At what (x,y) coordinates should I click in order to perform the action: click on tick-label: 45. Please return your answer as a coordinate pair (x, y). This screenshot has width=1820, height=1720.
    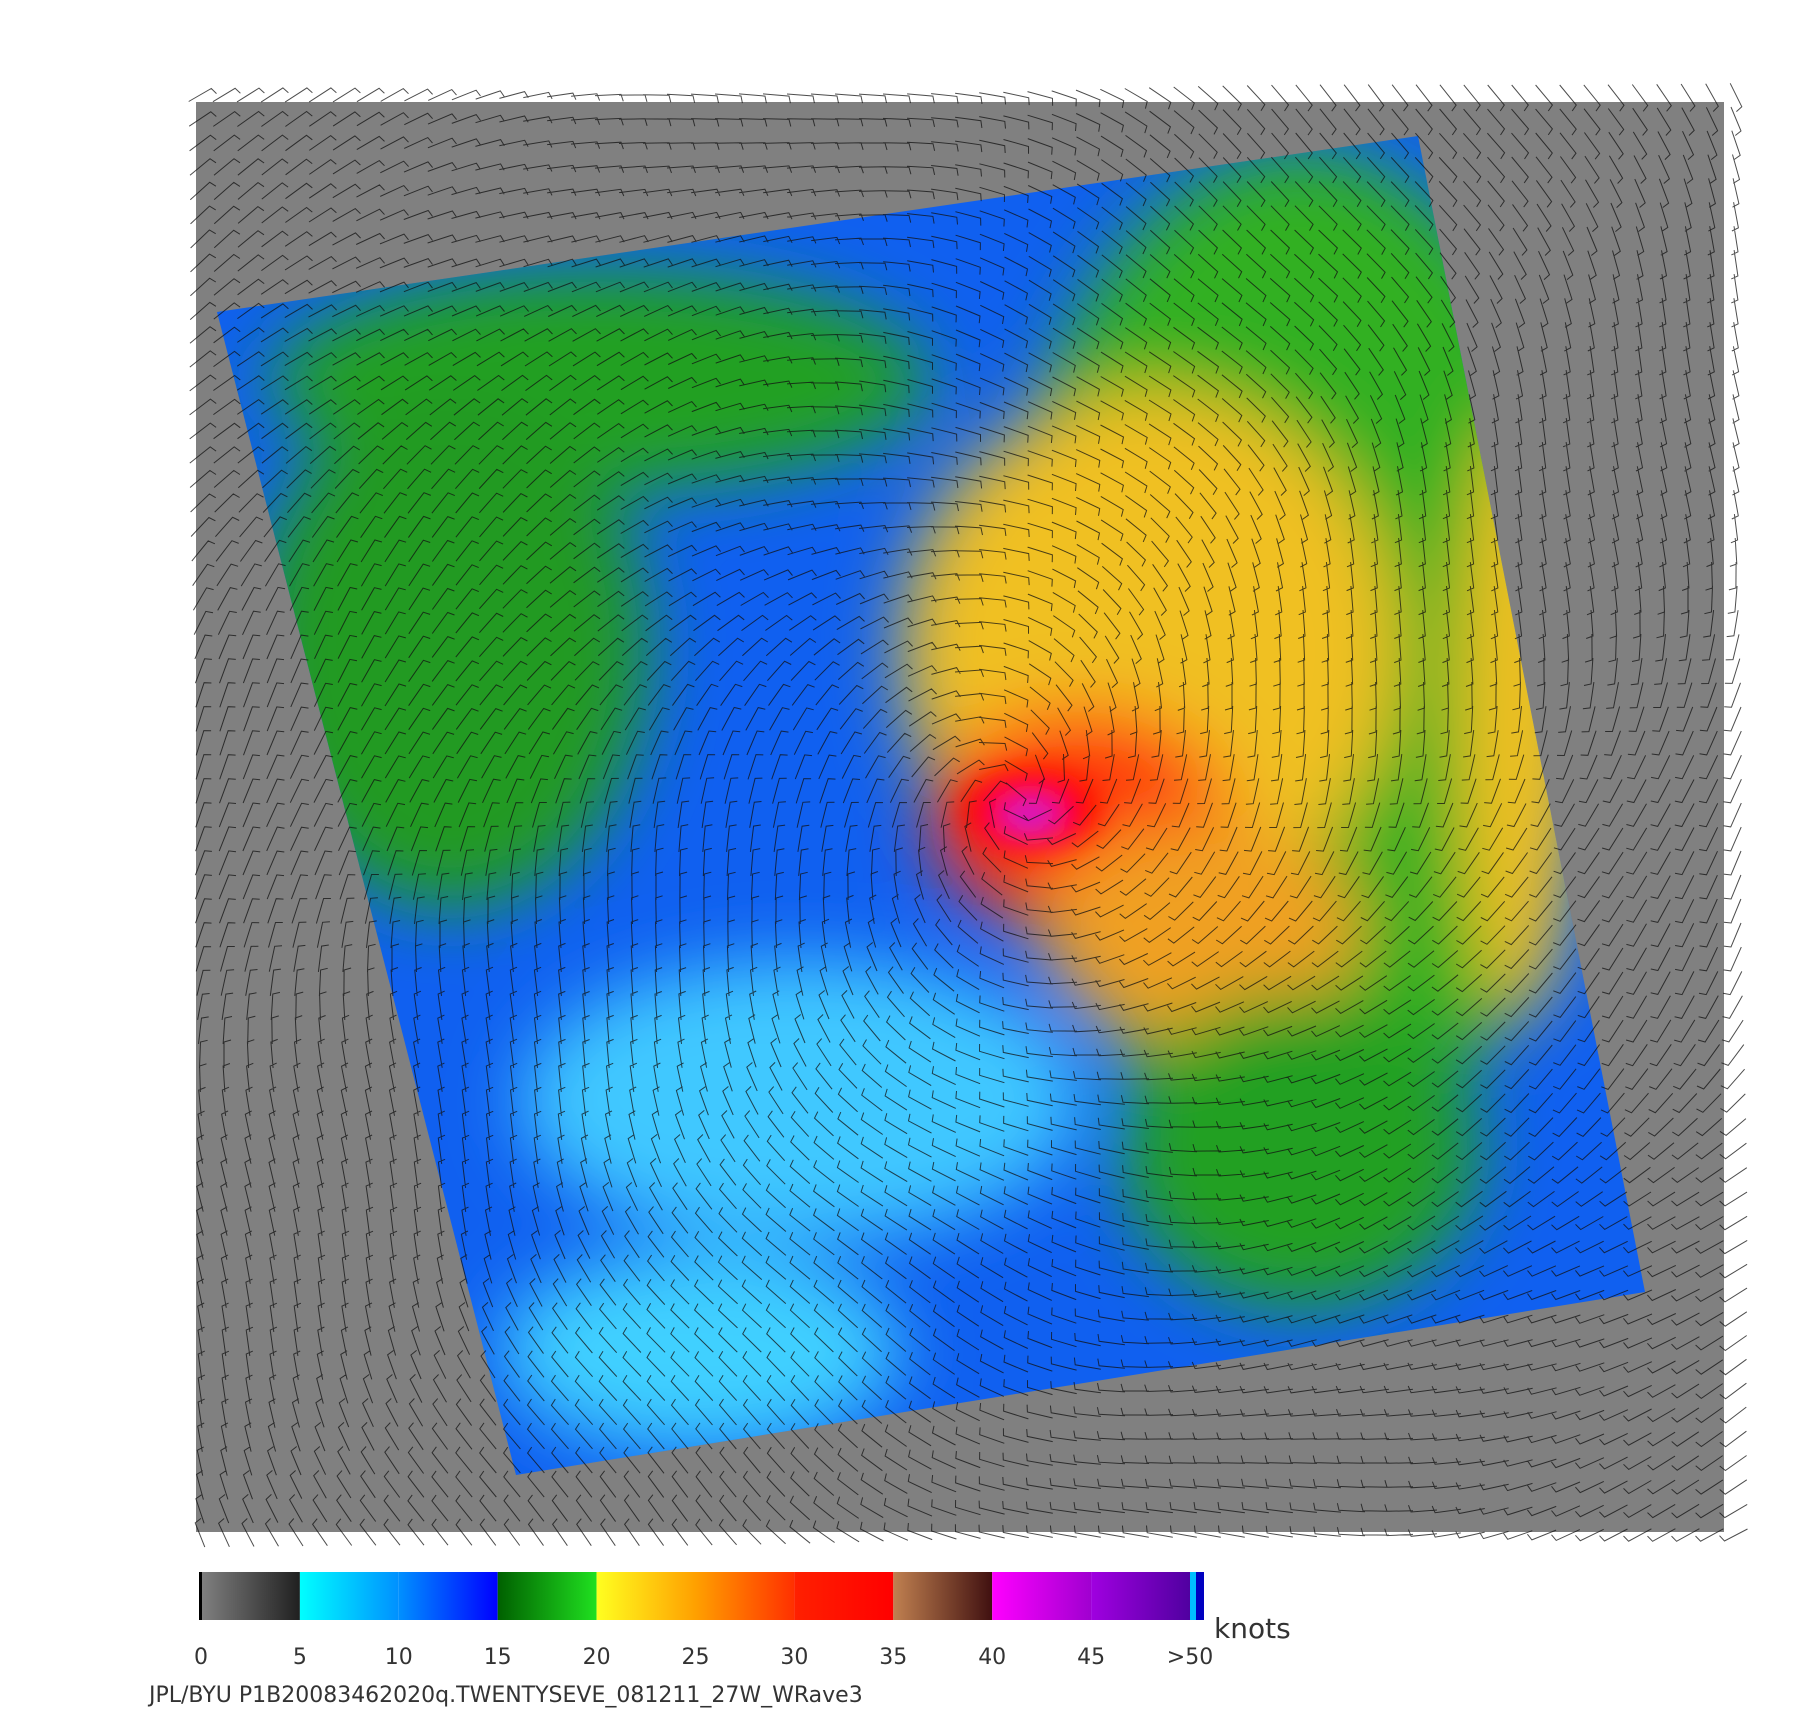
    Looking at the image, I should click on (1091, 1657).